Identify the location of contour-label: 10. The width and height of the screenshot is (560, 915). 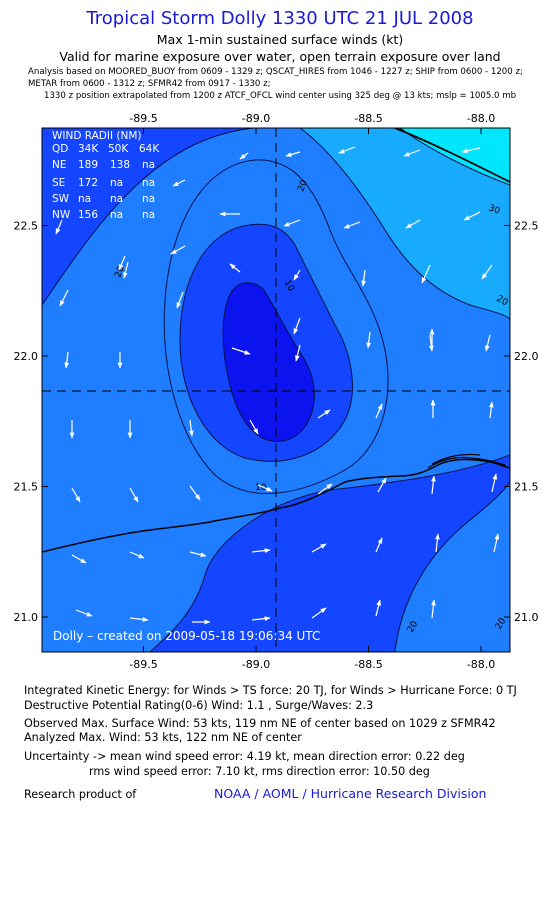
(261, 488).